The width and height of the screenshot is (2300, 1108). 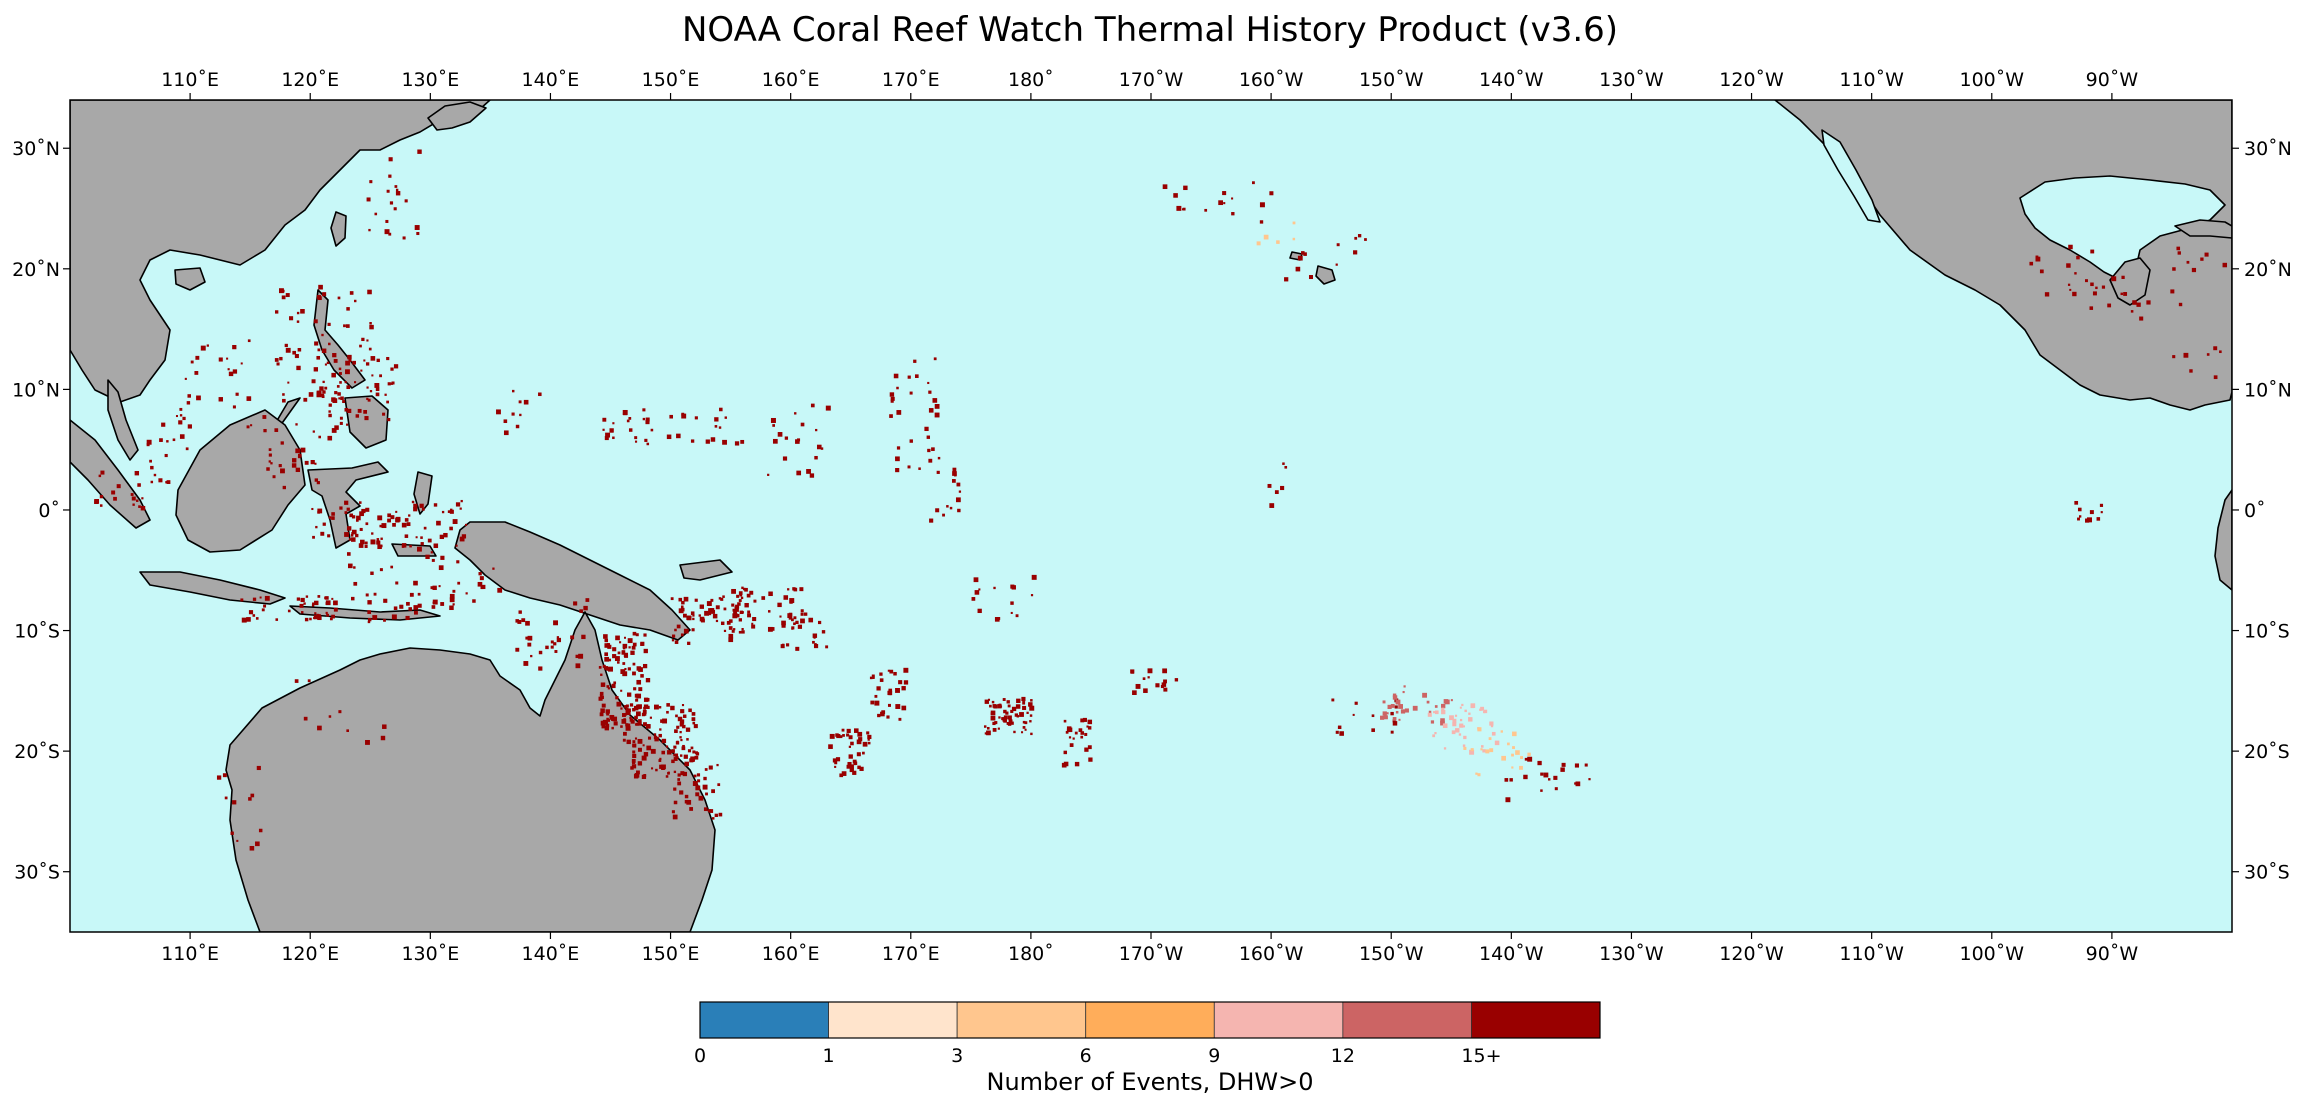 I want to click on lon-tick-label-bottom: 140˚W, so click(x=1511, y=954).